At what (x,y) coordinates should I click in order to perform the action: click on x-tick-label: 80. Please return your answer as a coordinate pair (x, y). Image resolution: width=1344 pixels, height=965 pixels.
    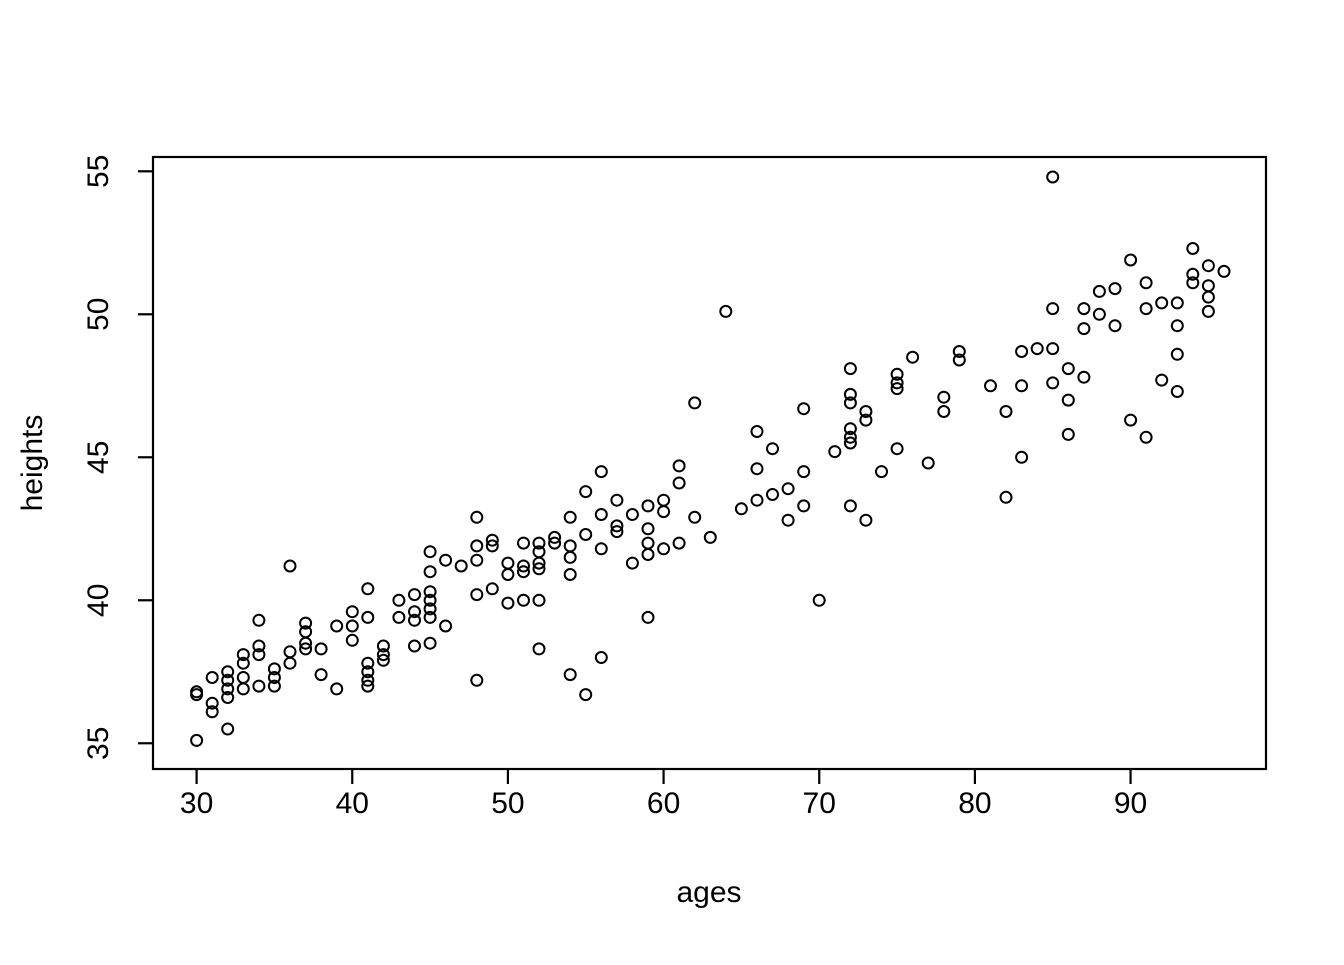
    Looking at the image, I should click on (974, 803).